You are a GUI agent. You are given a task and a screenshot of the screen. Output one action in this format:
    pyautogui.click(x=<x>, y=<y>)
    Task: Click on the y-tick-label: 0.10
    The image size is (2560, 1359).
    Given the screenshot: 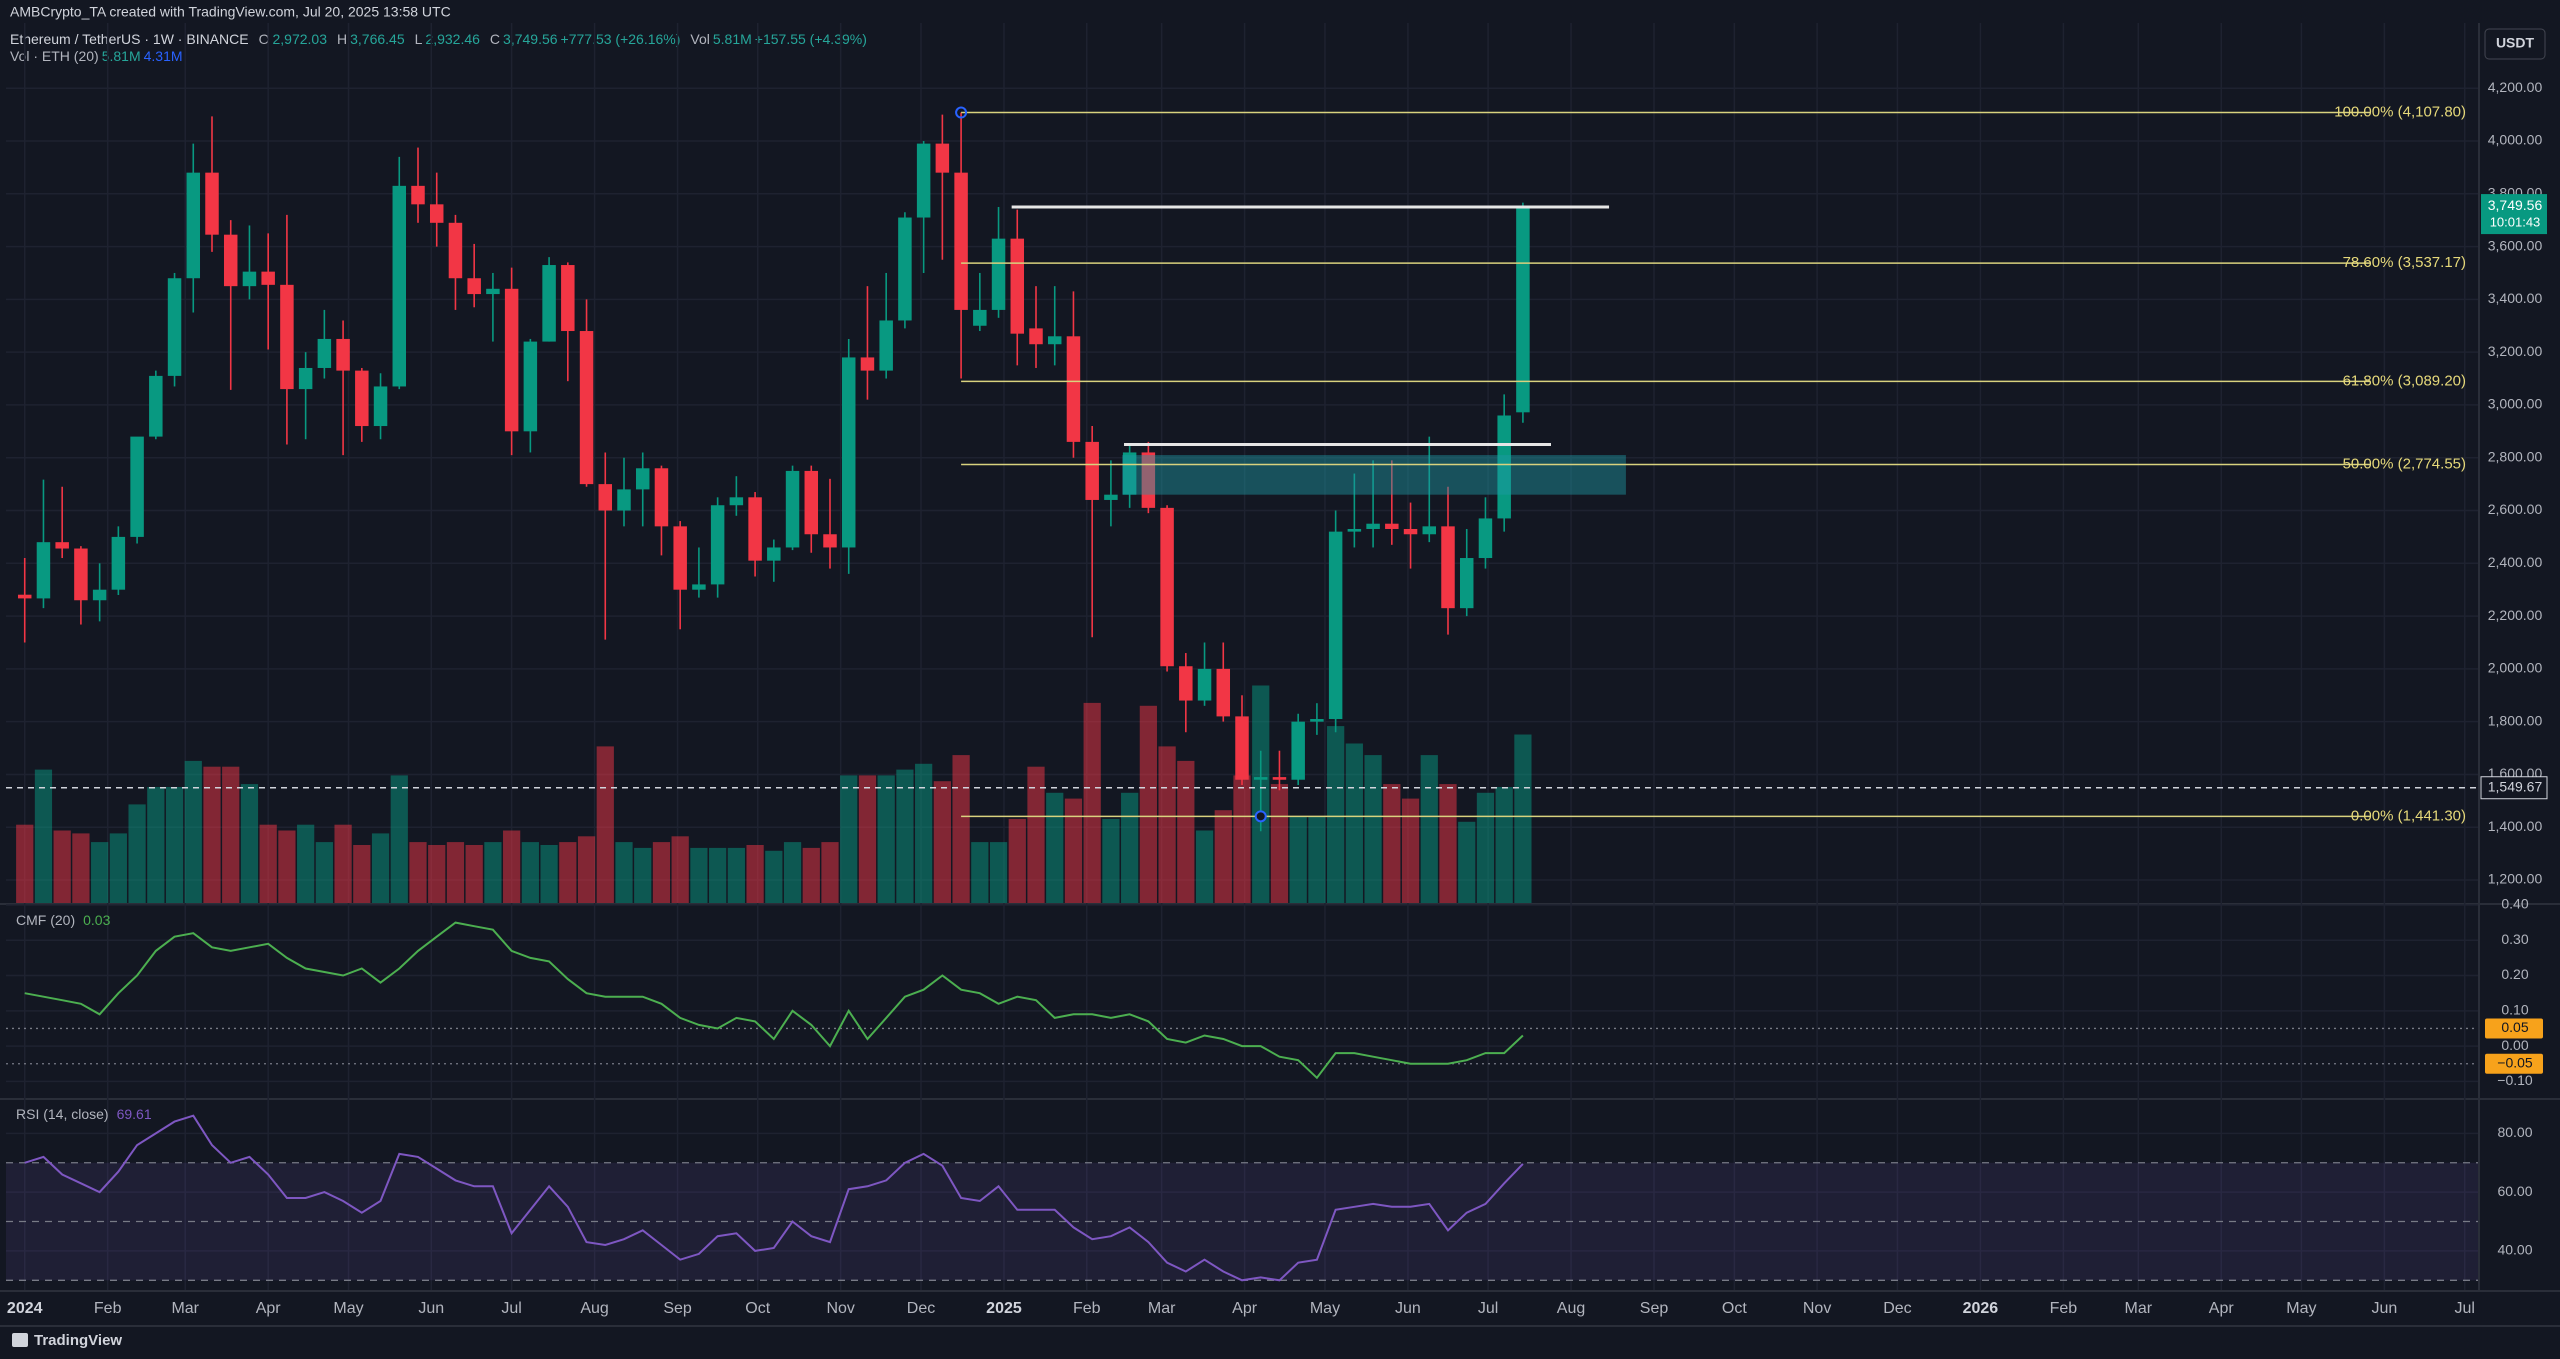 What is the action you would take?
    pyautogui.click(x=2514, y=1010)
    